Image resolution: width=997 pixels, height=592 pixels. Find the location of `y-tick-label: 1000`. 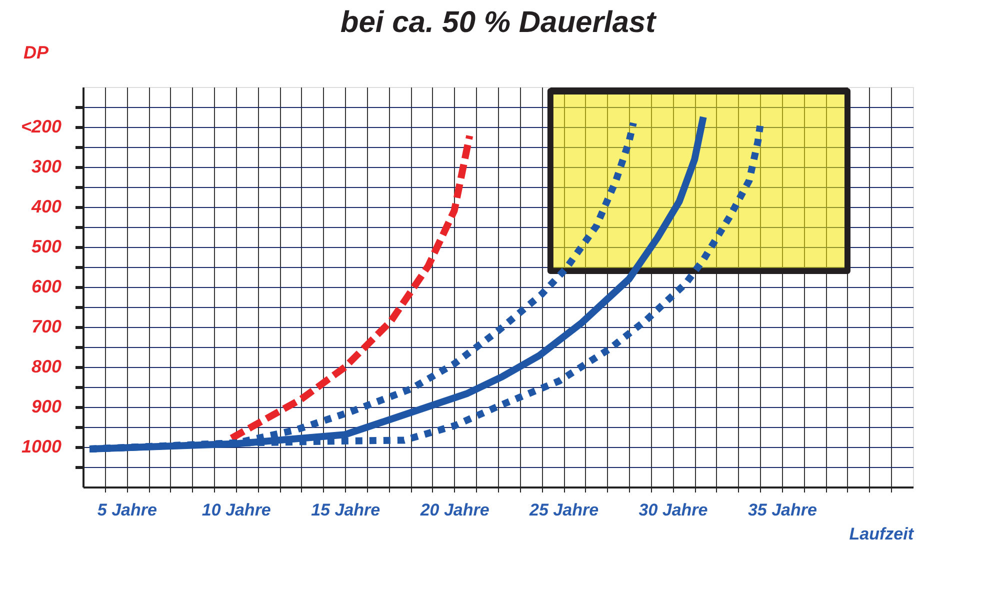

y-tick-label: 1000 is located at coordinates (41, 446).